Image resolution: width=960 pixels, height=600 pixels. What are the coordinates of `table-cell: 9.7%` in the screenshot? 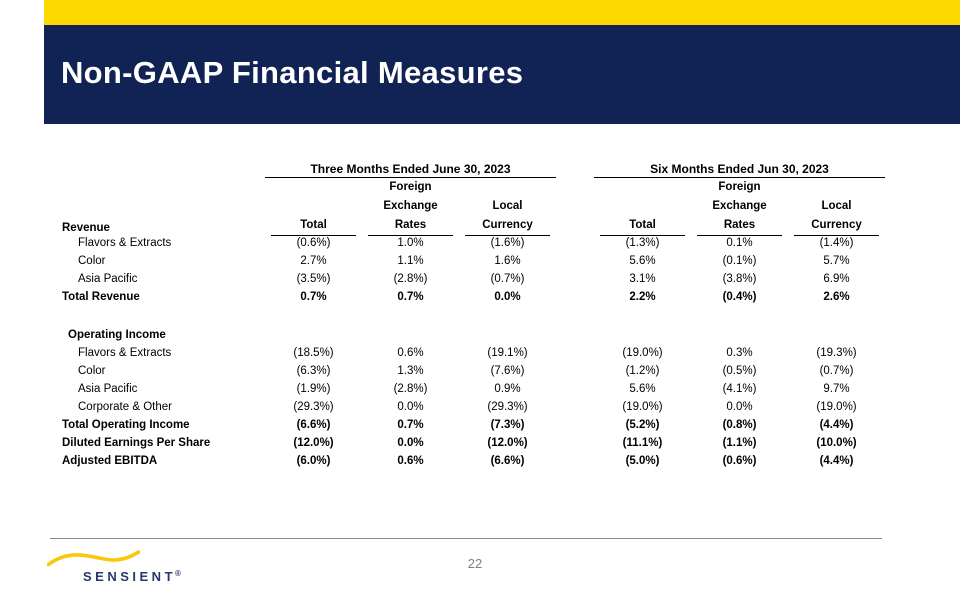 It's located at (836, 389).